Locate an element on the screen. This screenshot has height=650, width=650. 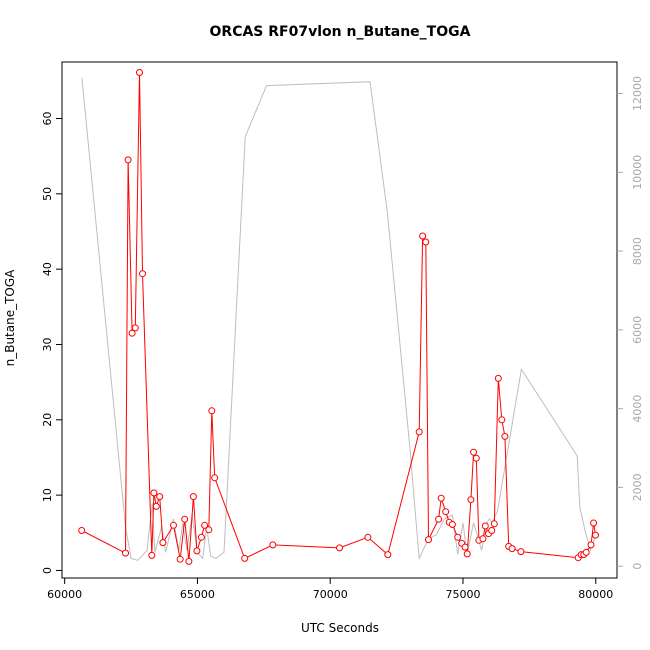
x-tick-label: 80000 is located at coordinates (595, 594).